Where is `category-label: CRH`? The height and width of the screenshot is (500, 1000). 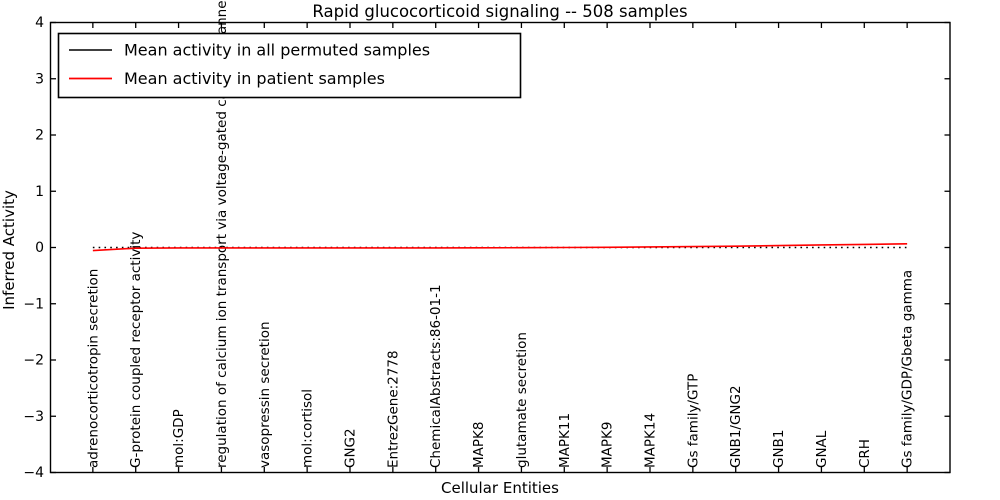 category-label: CRH is located at coordinates (865, 453).